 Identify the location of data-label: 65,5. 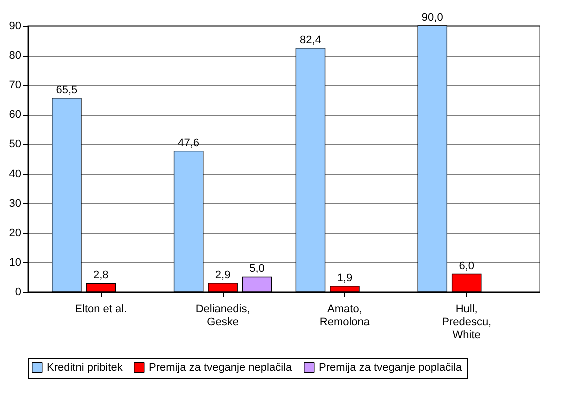
(67, 90).